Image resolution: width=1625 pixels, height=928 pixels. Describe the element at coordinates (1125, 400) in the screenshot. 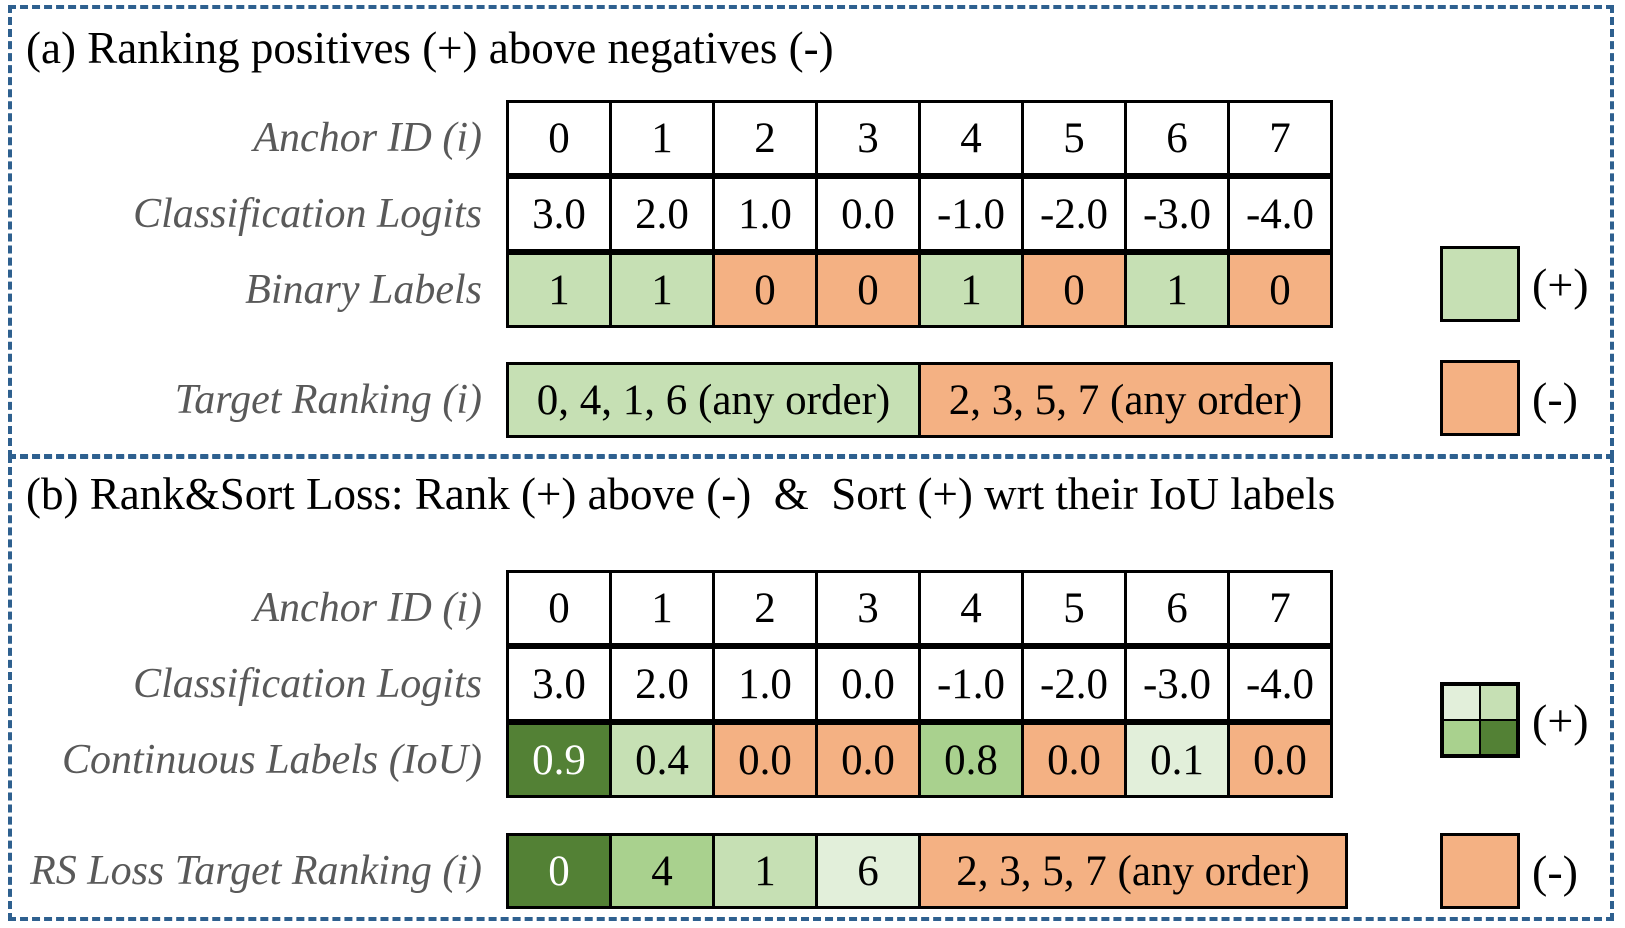

I see `target-negatives-cell: 2, 3, 5, 7 (any order)` at that location.